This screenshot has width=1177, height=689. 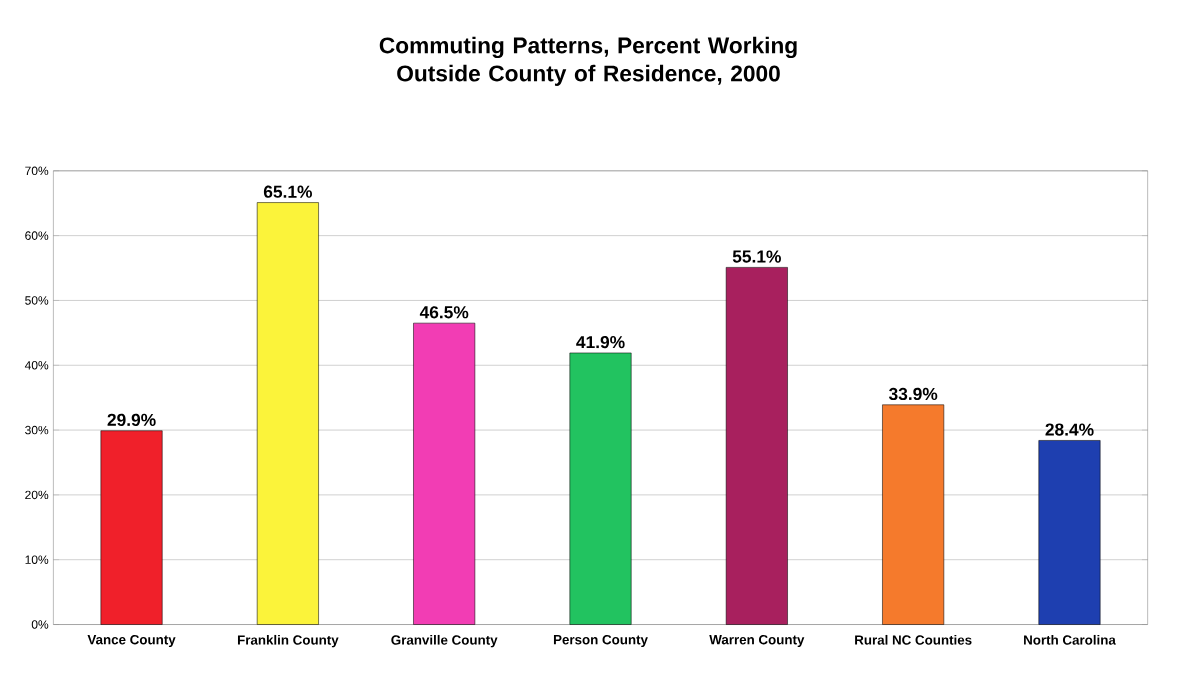 I want to click on x-tick-label: Vance County, so click(x=131, y=641).